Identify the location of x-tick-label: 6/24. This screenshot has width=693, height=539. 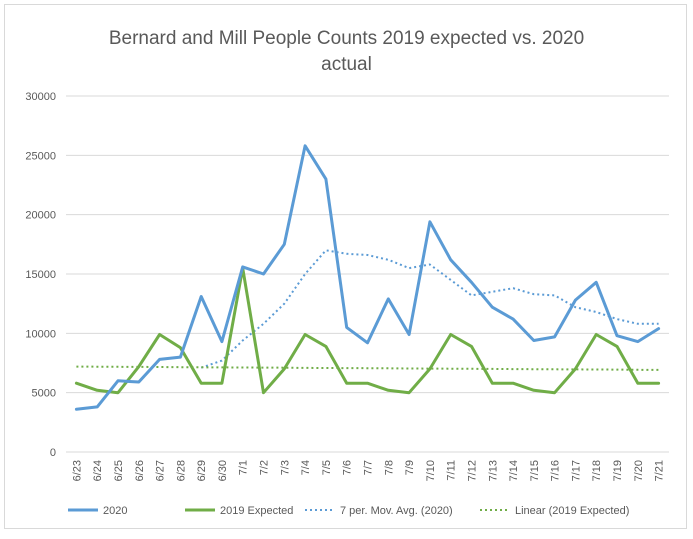
(98, 470).